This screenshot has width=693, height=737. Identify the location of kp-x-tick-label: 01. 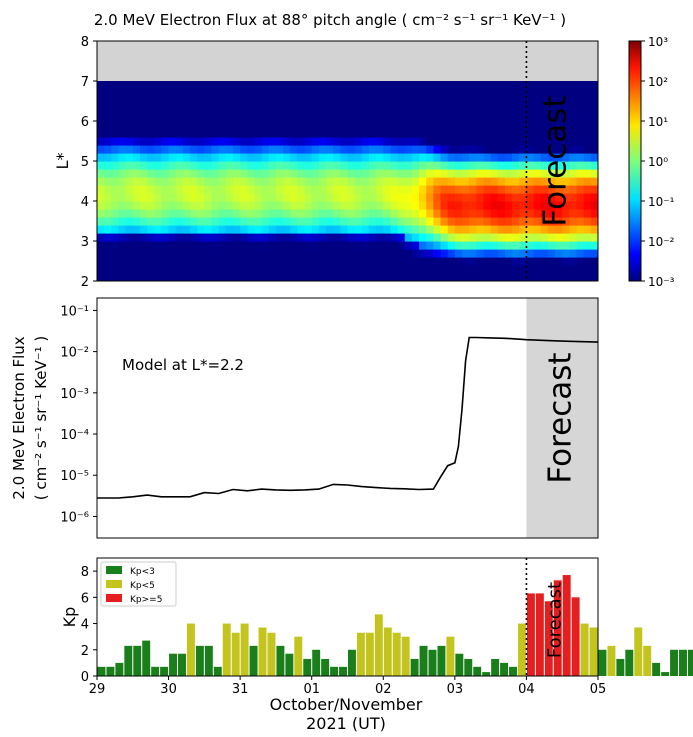
(311, 689).